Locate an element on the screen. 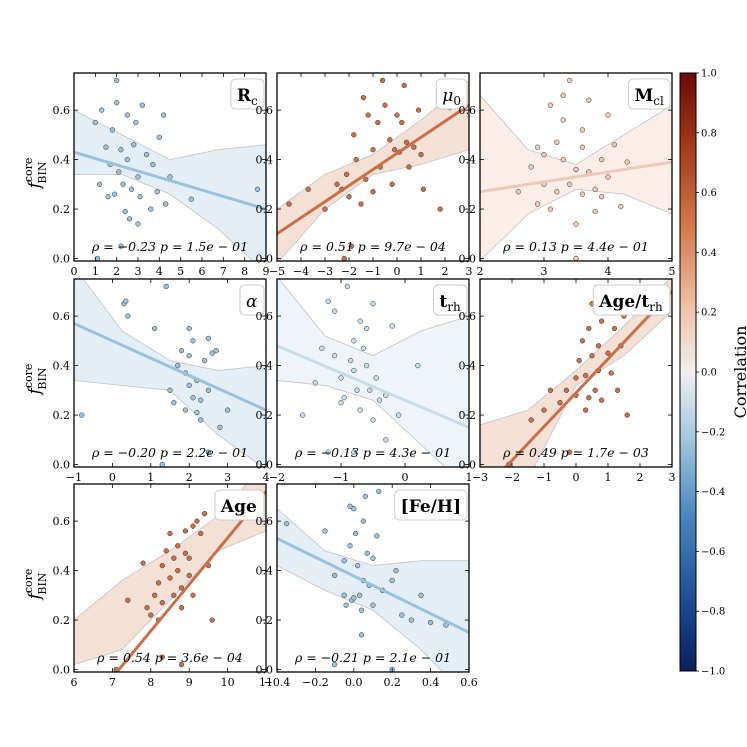 The image size is (747, 747). colorbar-tick-label: −0.8 is located at coordinates (713, 612).